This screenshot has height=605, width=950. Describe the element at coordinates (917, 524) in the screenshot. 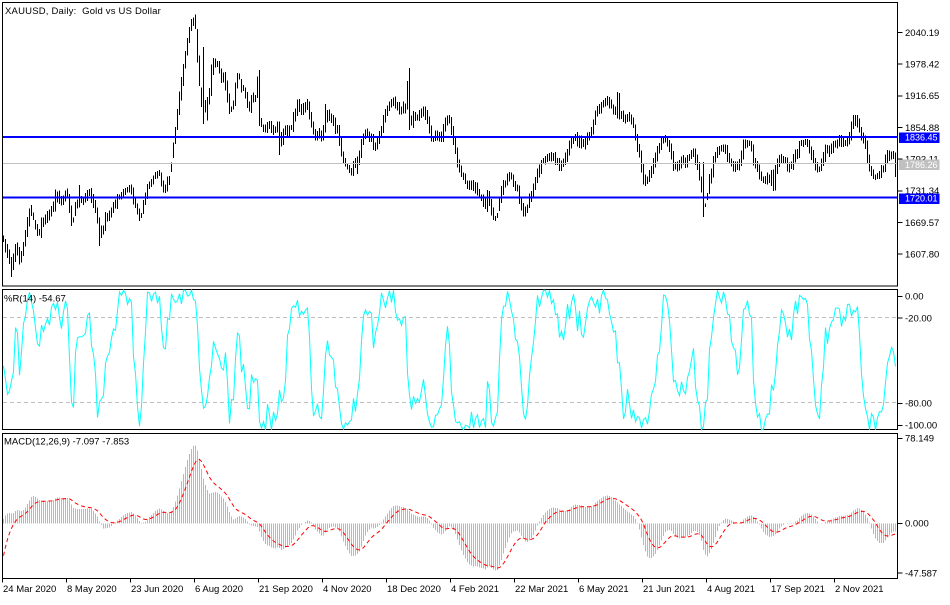

I see `svg-text: 0.000` at that location.